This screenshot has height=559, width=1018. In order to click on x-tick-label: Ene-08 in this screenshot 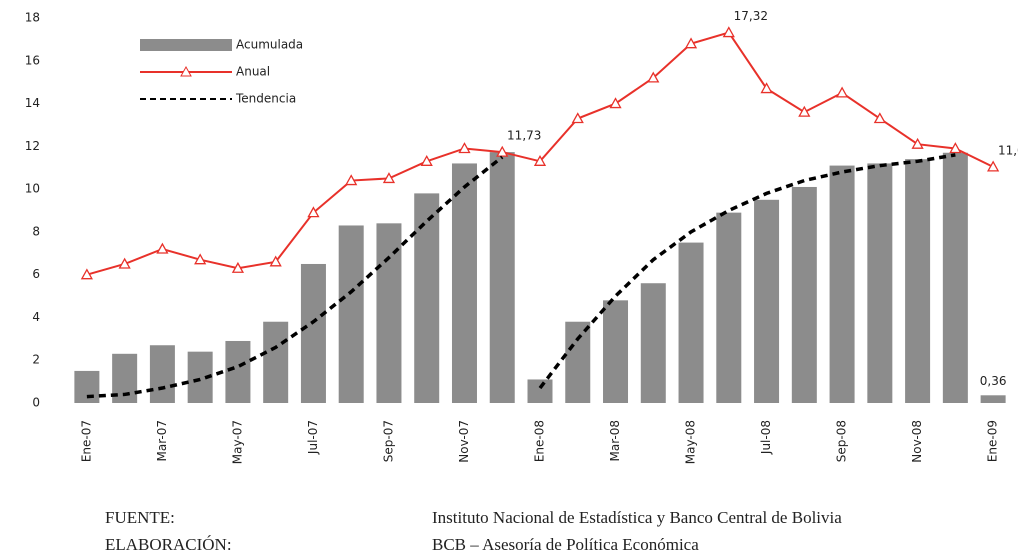, I will do `click(540, 441)`.